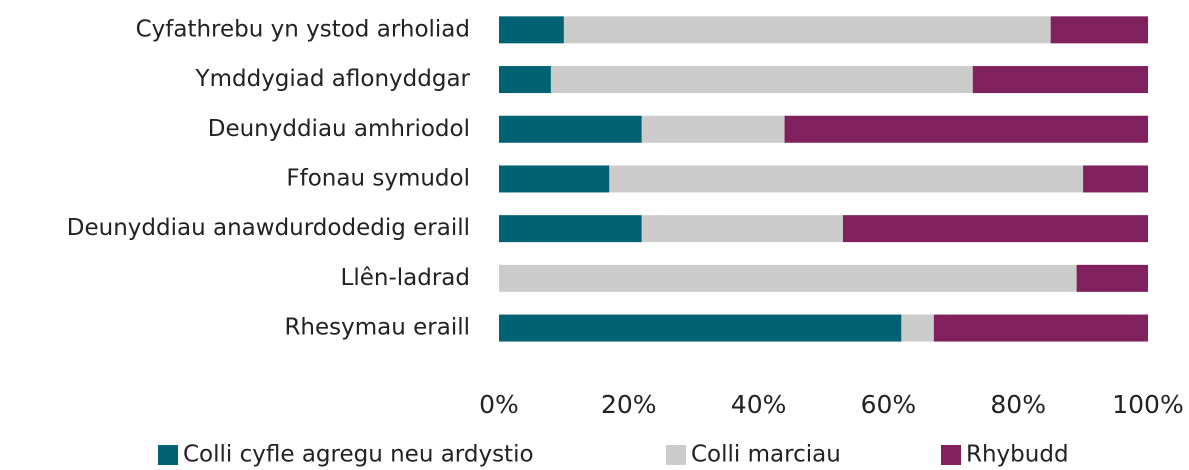 The width and height of the screenshot is (1189, 470). Describe the element at coordinates (268, 228) in the screenshot. I see `category-label: Deunyddiau anawdurdodedig eraill` at that location.